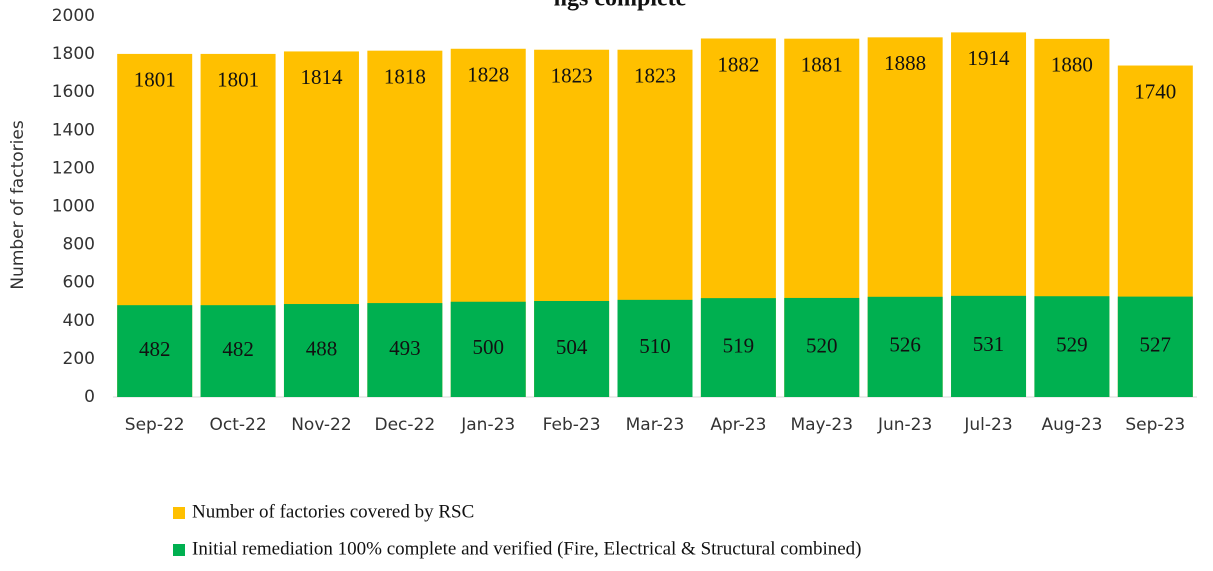  Describe the element at coordinates (904, 425) in the screenshot. I see `x-tick-label: Jun-23` at that location.